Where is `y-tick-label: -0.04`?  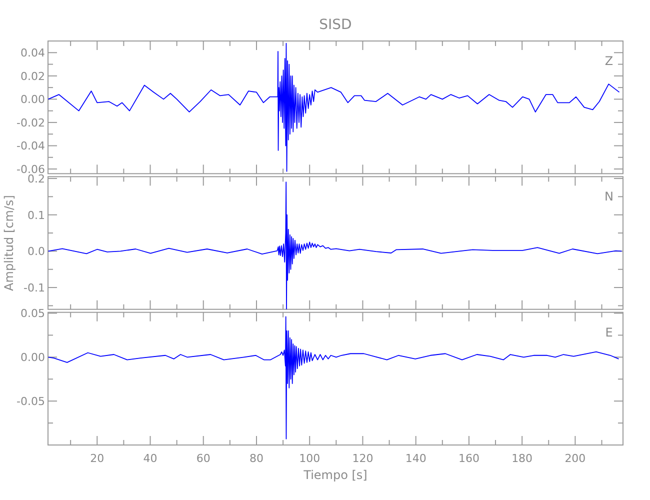
y-tick-label: -0.04 is located at coordinates (30, 146).